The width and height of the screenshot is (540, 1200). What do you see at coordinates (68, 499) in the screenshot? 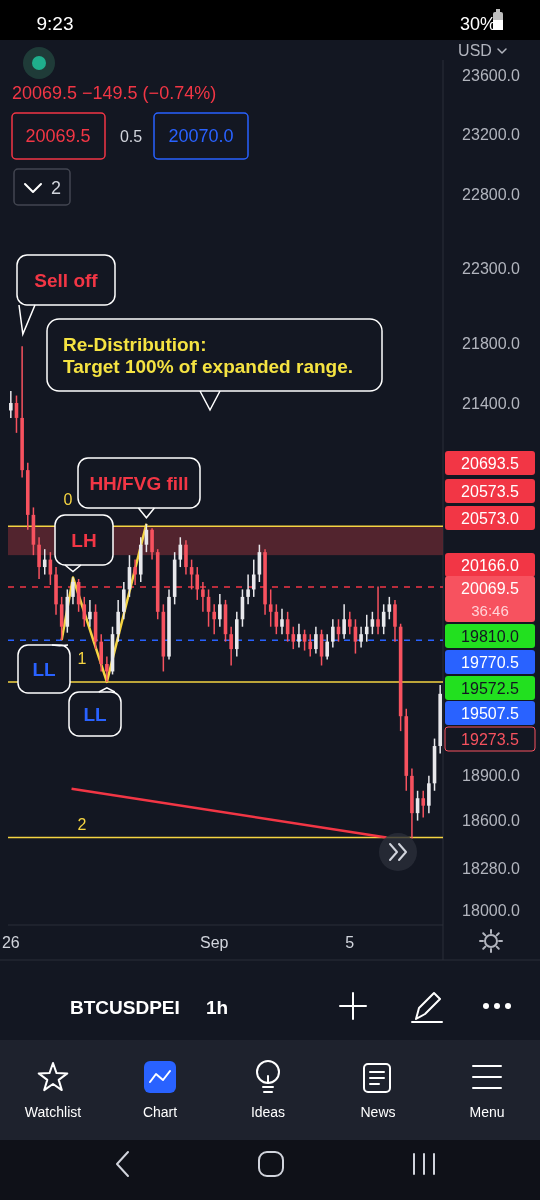
I see `annotation: 0` at bounding box center [68, 499].